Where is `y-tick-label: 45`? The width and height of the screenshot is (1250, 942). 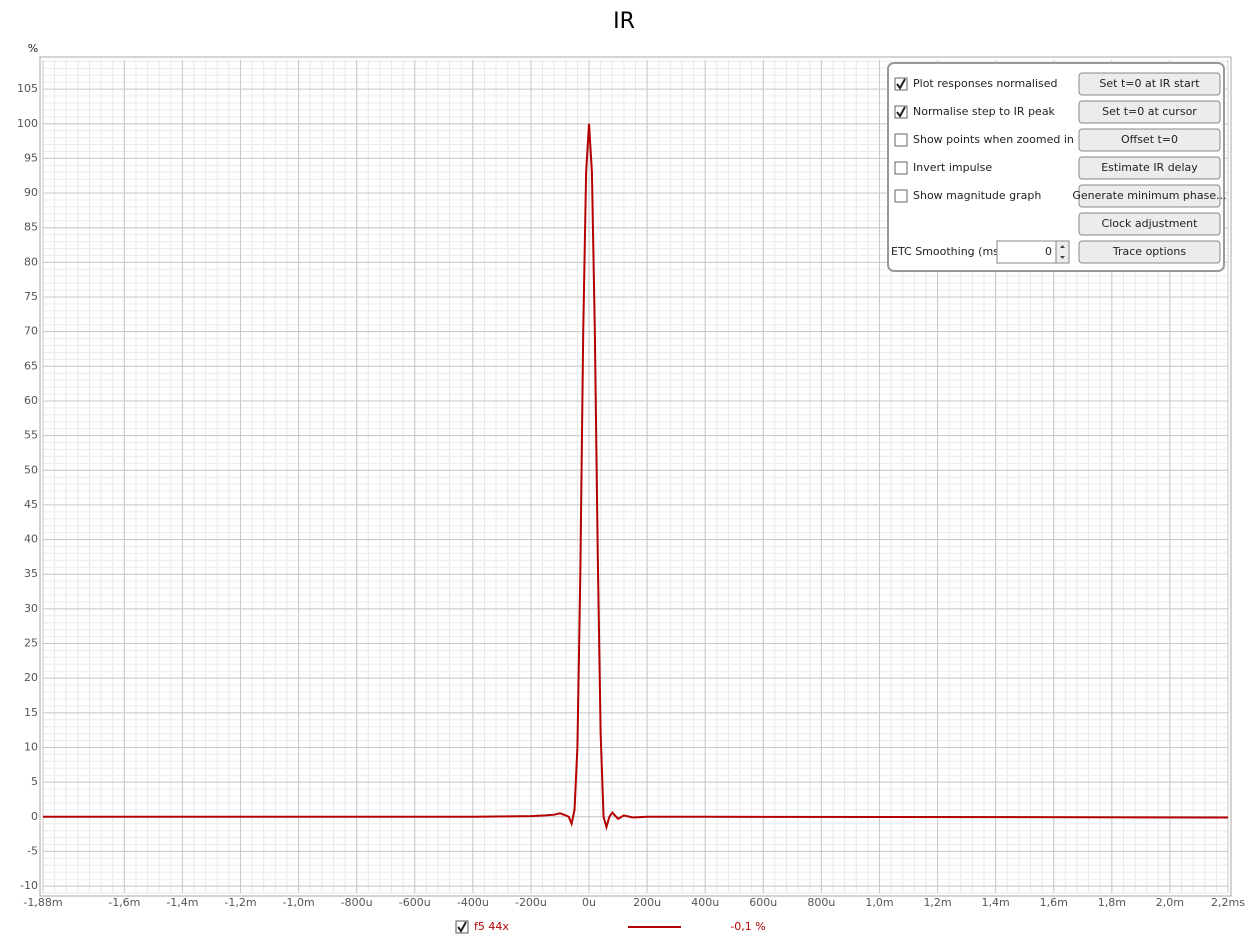
y-tick-label: 45 is located at coordinates (31, 504).